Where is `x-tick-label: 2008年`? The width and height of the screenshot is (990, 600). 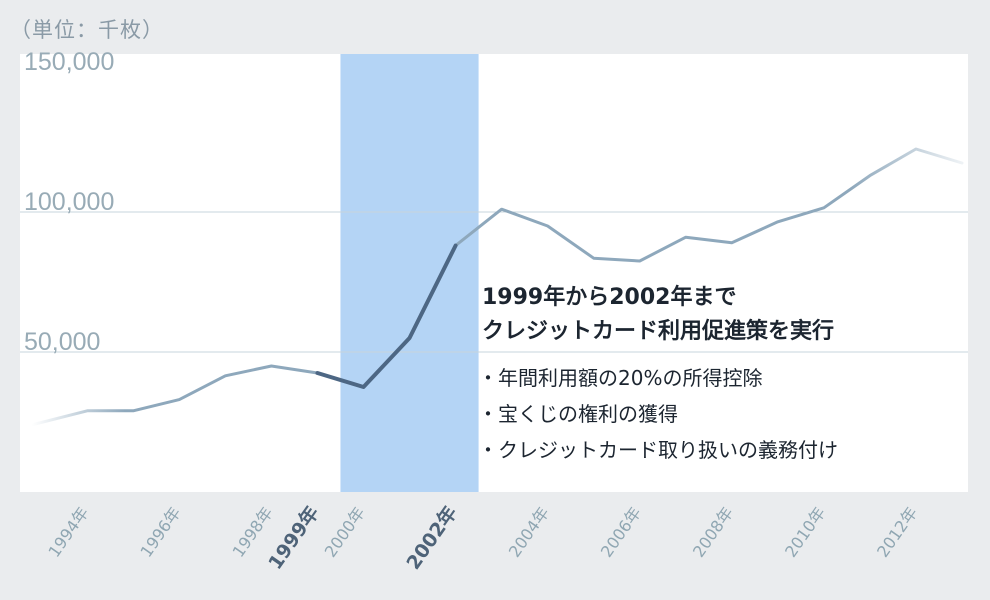 x-tick-label: 2008年 is located at coordinates (713, 531).